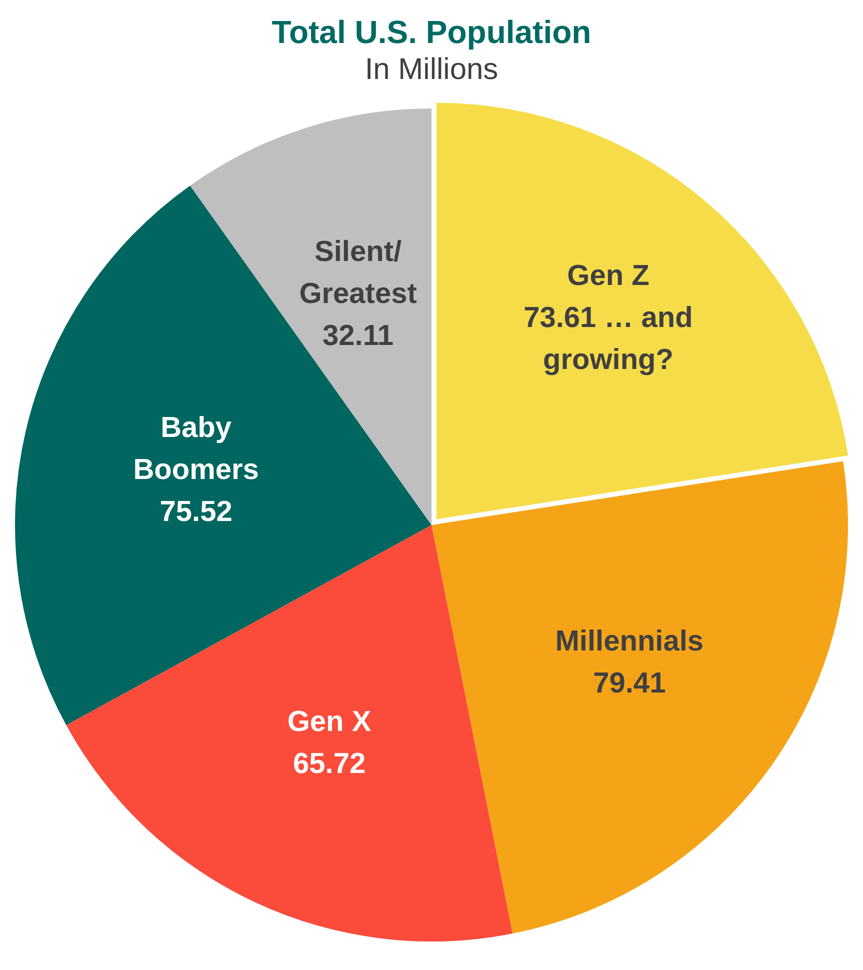  I want to click on chart-title: Total U.S. Population, so click(431, 32).